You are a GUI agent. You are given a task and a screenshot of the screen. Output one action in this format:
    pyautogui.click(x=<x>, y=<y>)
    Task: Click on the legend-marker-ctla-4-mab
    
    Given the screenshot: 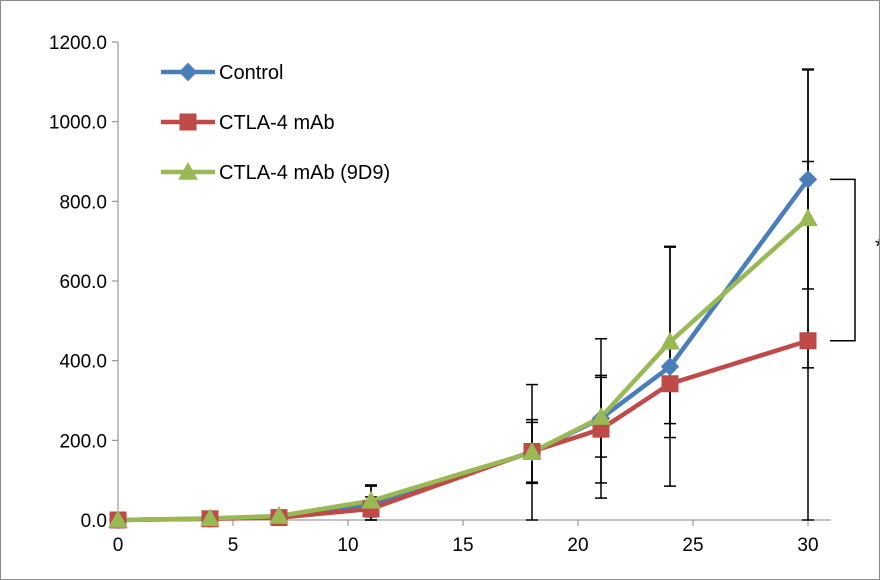 What is the action you would take?
    pyautogui.click(x=188, y=122)
    